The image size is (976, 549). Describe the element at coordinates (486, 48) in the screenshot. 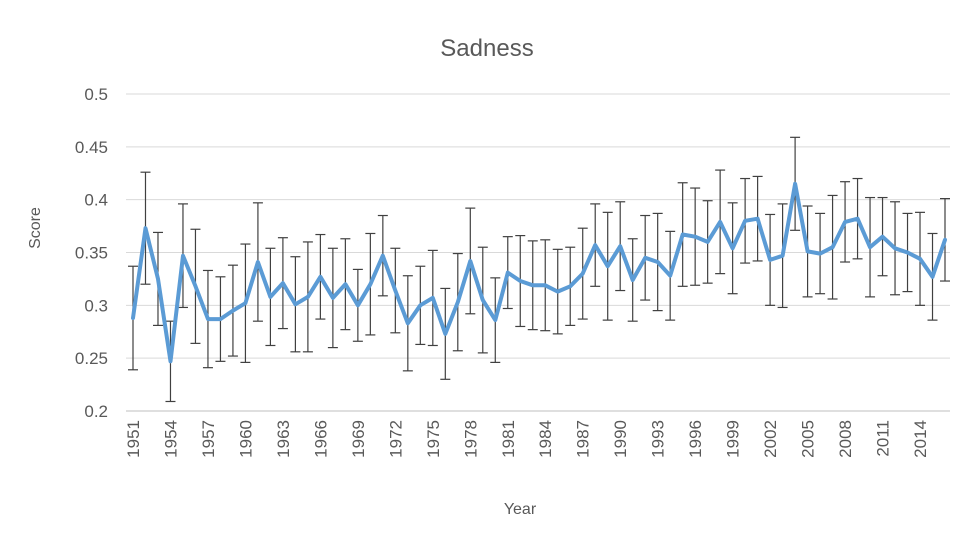

I see `chart-title: Sadness` at that location.